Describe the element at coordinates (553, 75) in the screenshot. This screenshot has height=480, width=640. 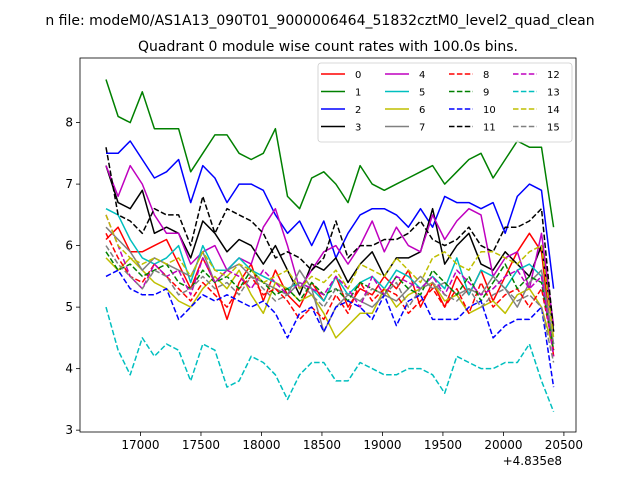
I see `legend-label-12: 12` at that location.